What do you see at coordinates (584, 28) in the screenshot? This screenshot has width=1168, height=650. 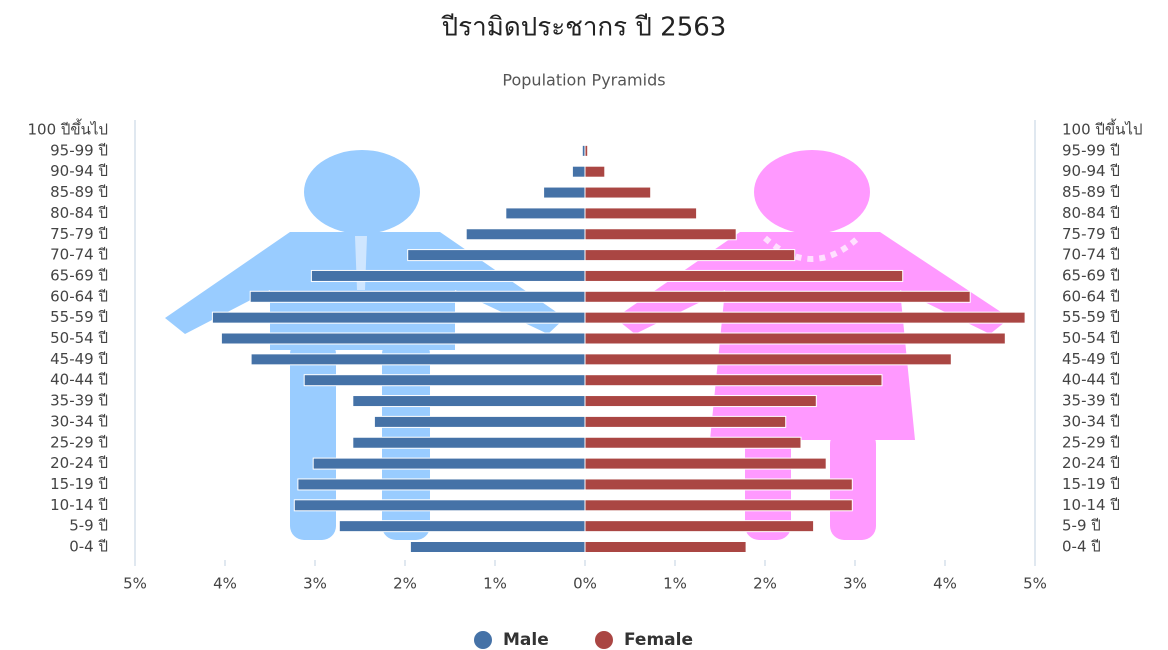 I see `chart-title: ปีรามิดประชากร ปี 2563` at bounding box center [584, 28].